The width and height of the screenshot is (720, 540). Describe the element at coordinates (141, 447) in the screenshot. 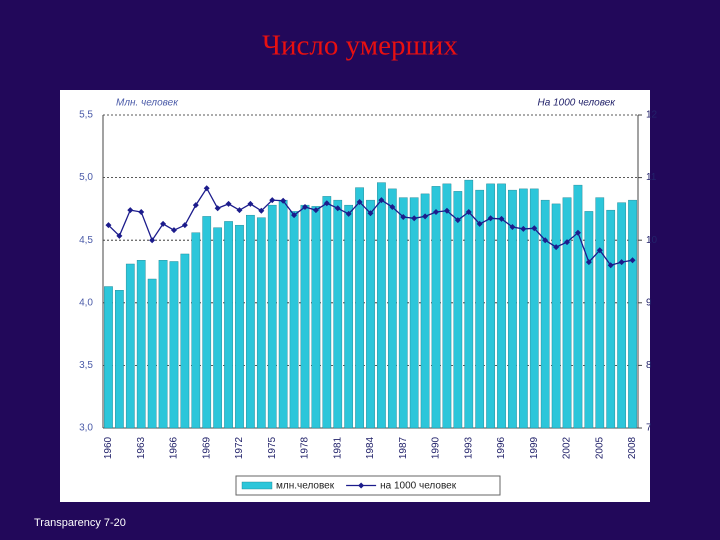

I see `x-tick-label: 1963` at that location.